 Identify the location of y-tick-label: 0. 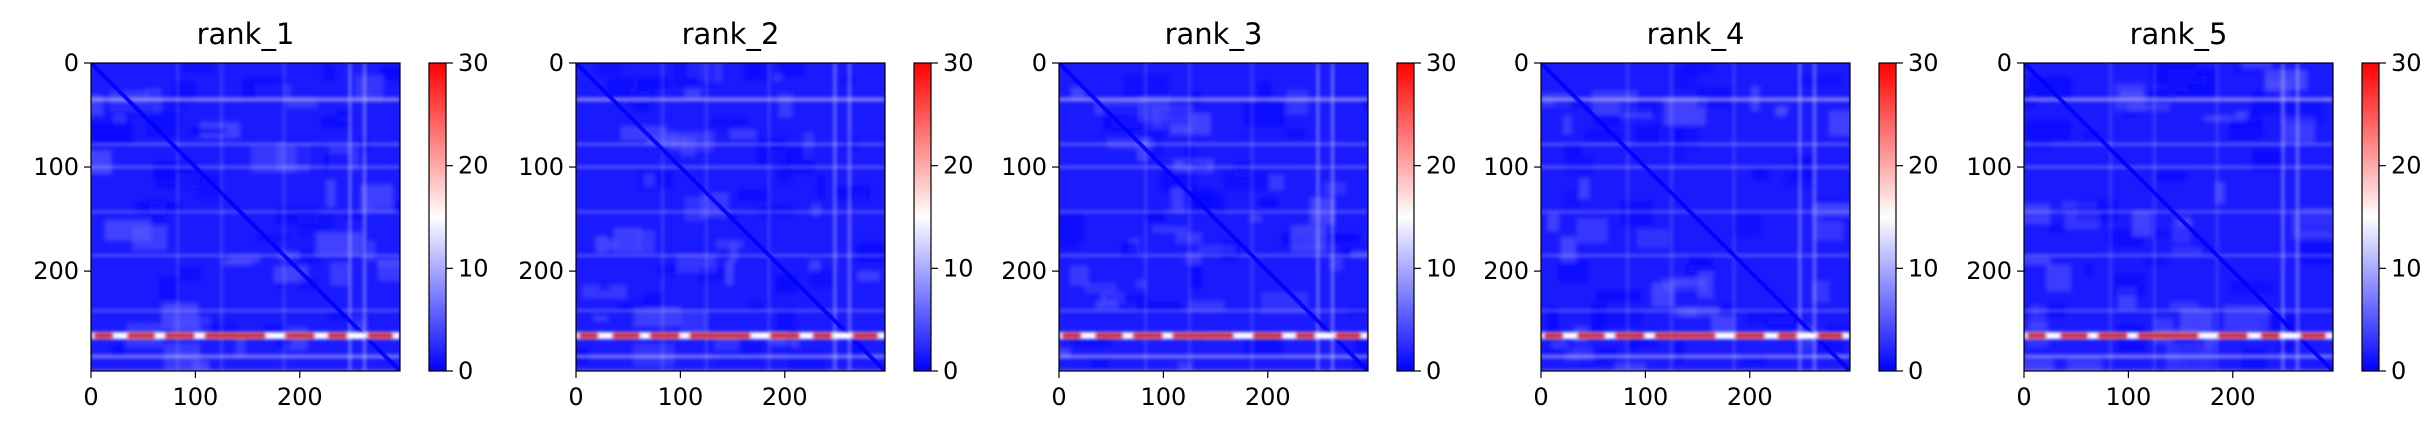
(2004, 63).